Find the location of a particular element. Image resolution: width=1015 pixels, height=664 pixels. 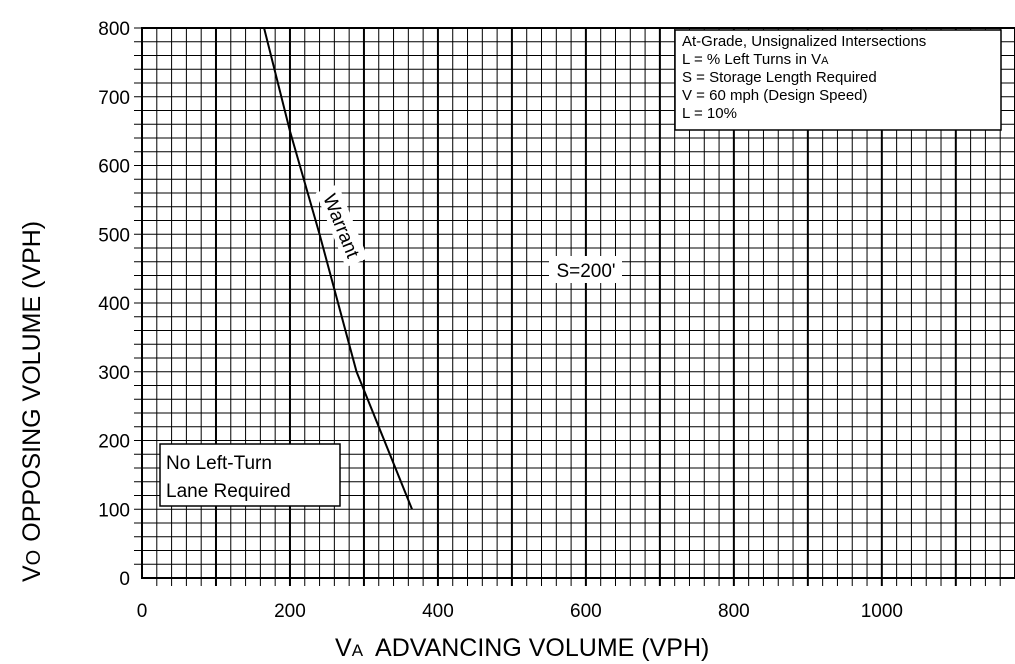

y-tick-label: 300 is located at coordinates (114, 373).